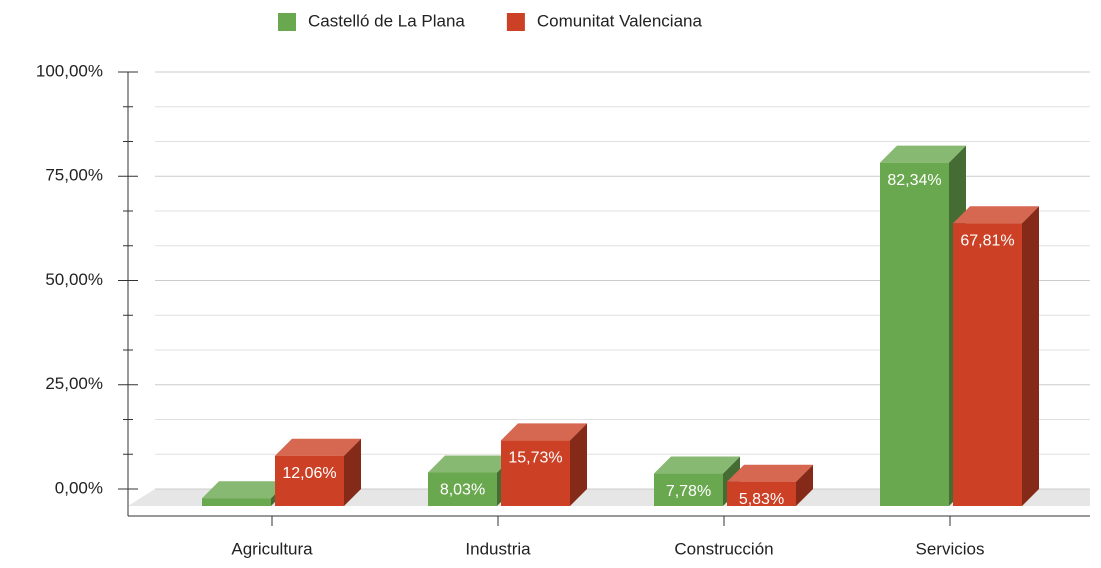 The image size is (1101, 568). Describe the element at coordinates (272, 548) in the screenshot. I see `x-tick-label: Agricultura` at that location.